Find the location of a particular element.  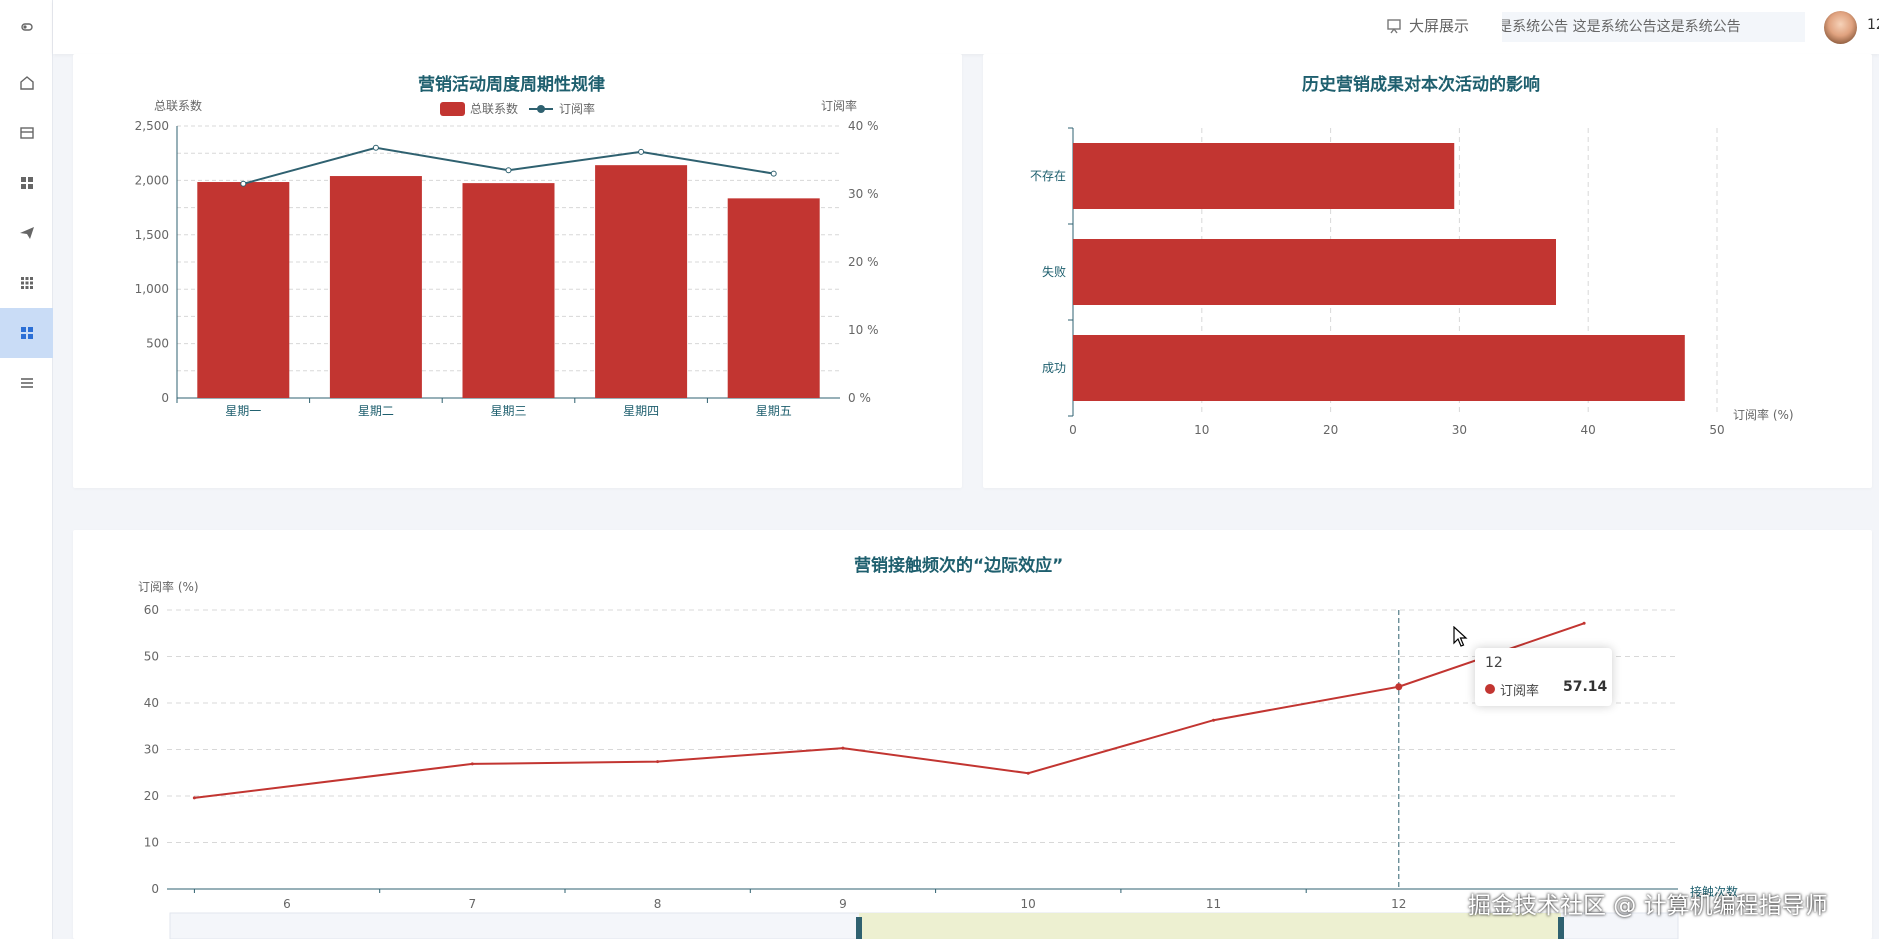

x-tick-label: 星期三 is located at coordinates (508, 411).